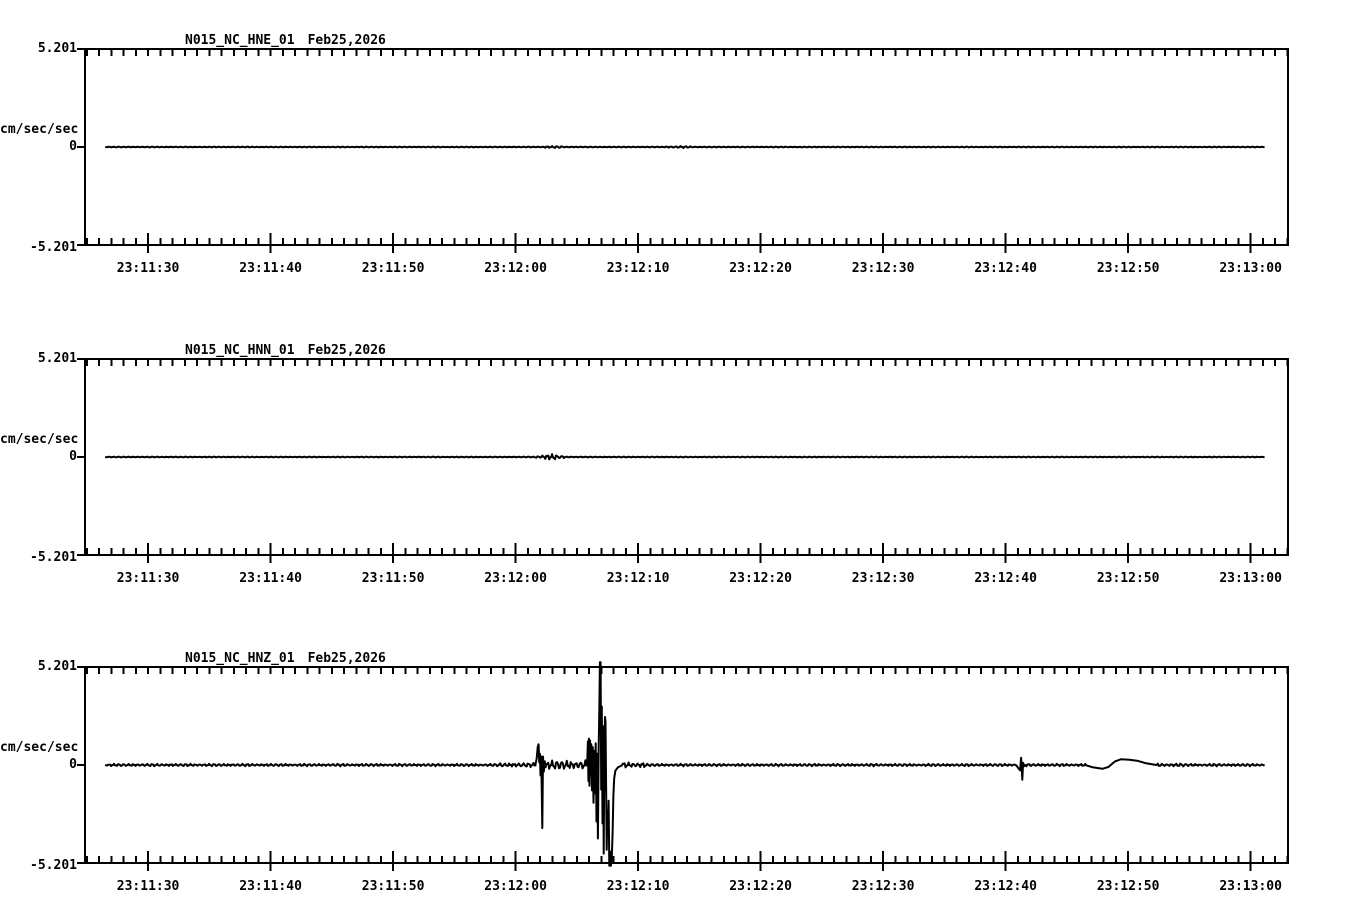  I want to click on channel-id: N015_NC_HNE_01, so click(240, 40).